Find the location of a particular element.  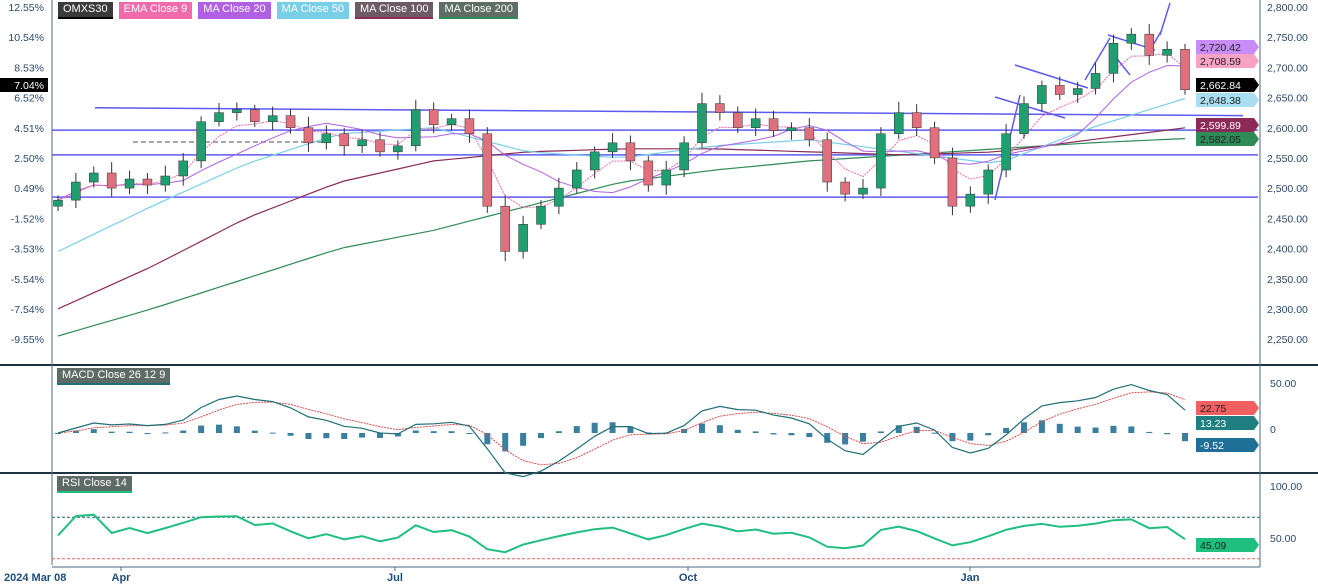

drawn-pattern-line is located at coordinates (1051, 76).